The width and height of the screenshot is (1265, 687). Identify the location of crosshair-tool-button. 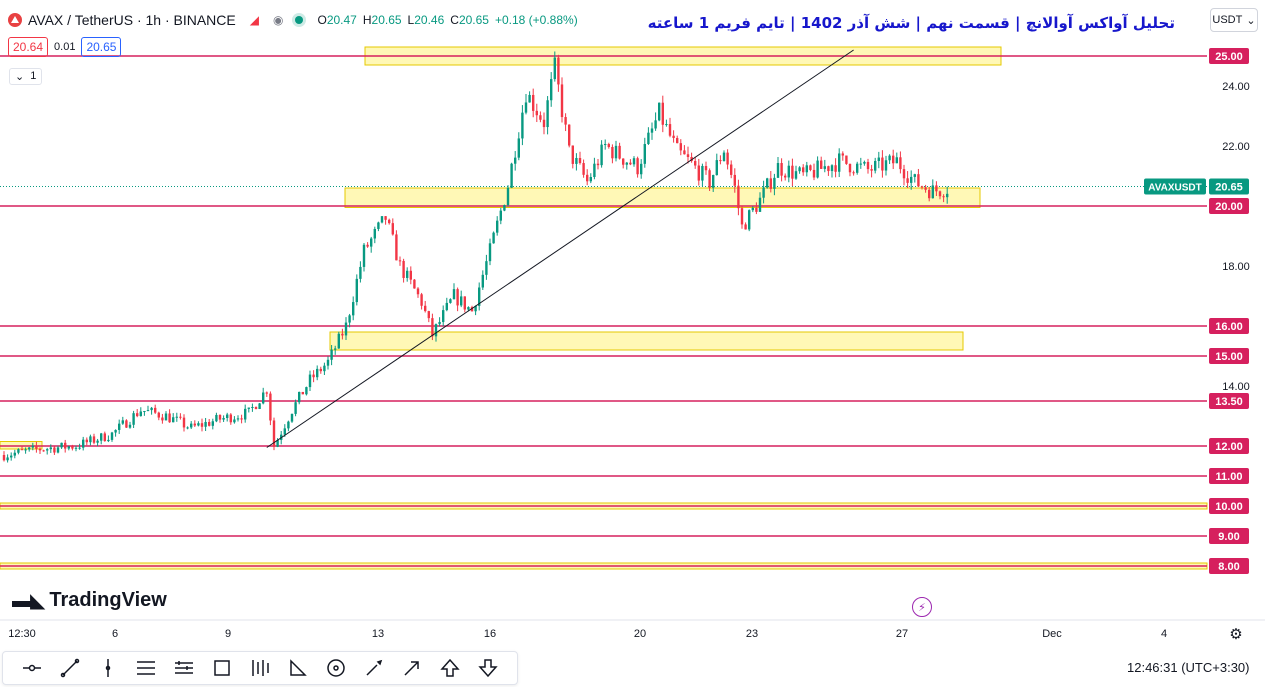
(32, 668).